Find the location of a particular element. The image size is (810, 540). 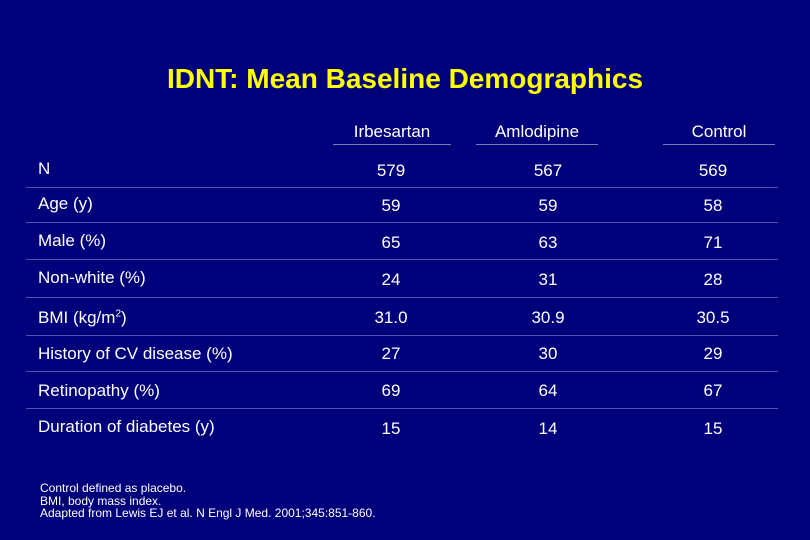

column-header-irbesartan: Irbesartan is located at coordinates (392, 133).